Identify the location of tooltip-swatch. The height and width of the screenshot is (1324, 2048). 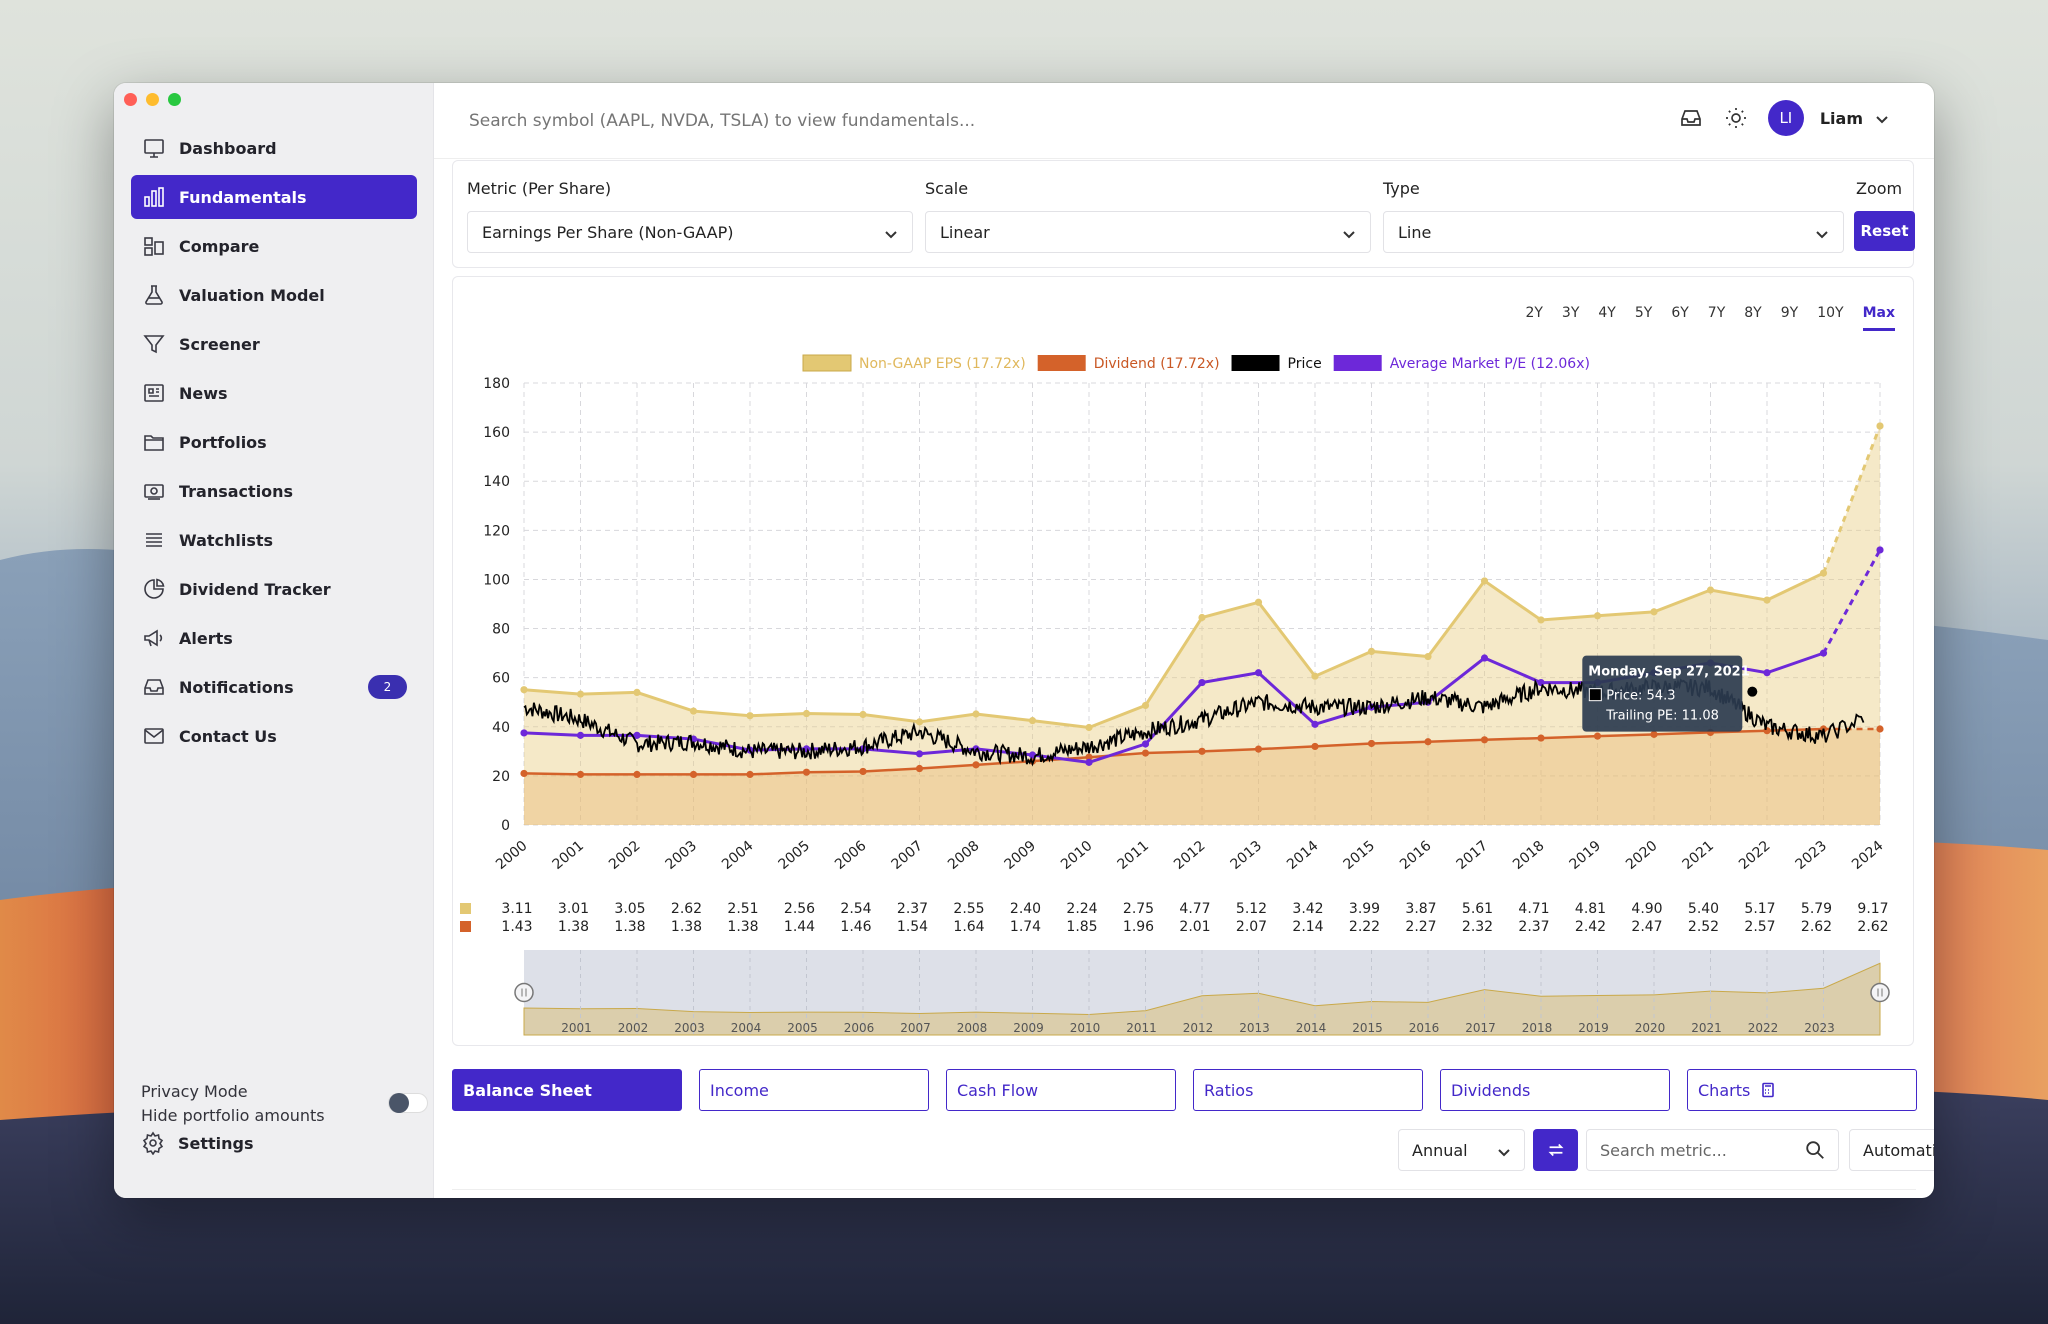
(1595, 695).